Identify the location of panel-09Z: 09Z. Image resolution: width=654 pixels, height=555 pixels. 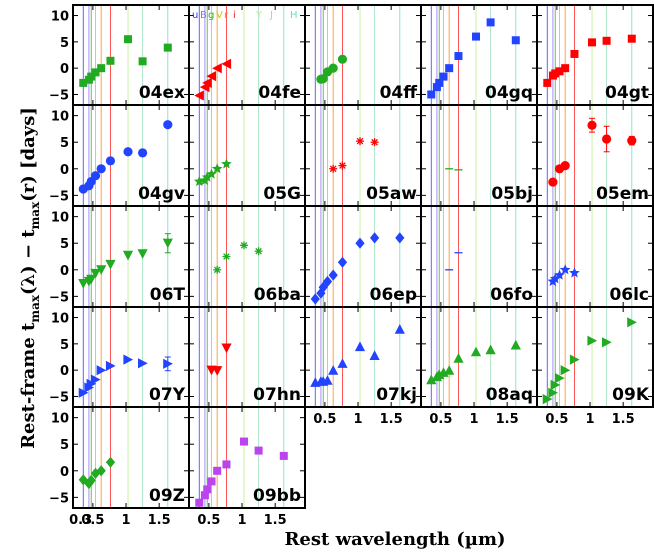
(131, 457).